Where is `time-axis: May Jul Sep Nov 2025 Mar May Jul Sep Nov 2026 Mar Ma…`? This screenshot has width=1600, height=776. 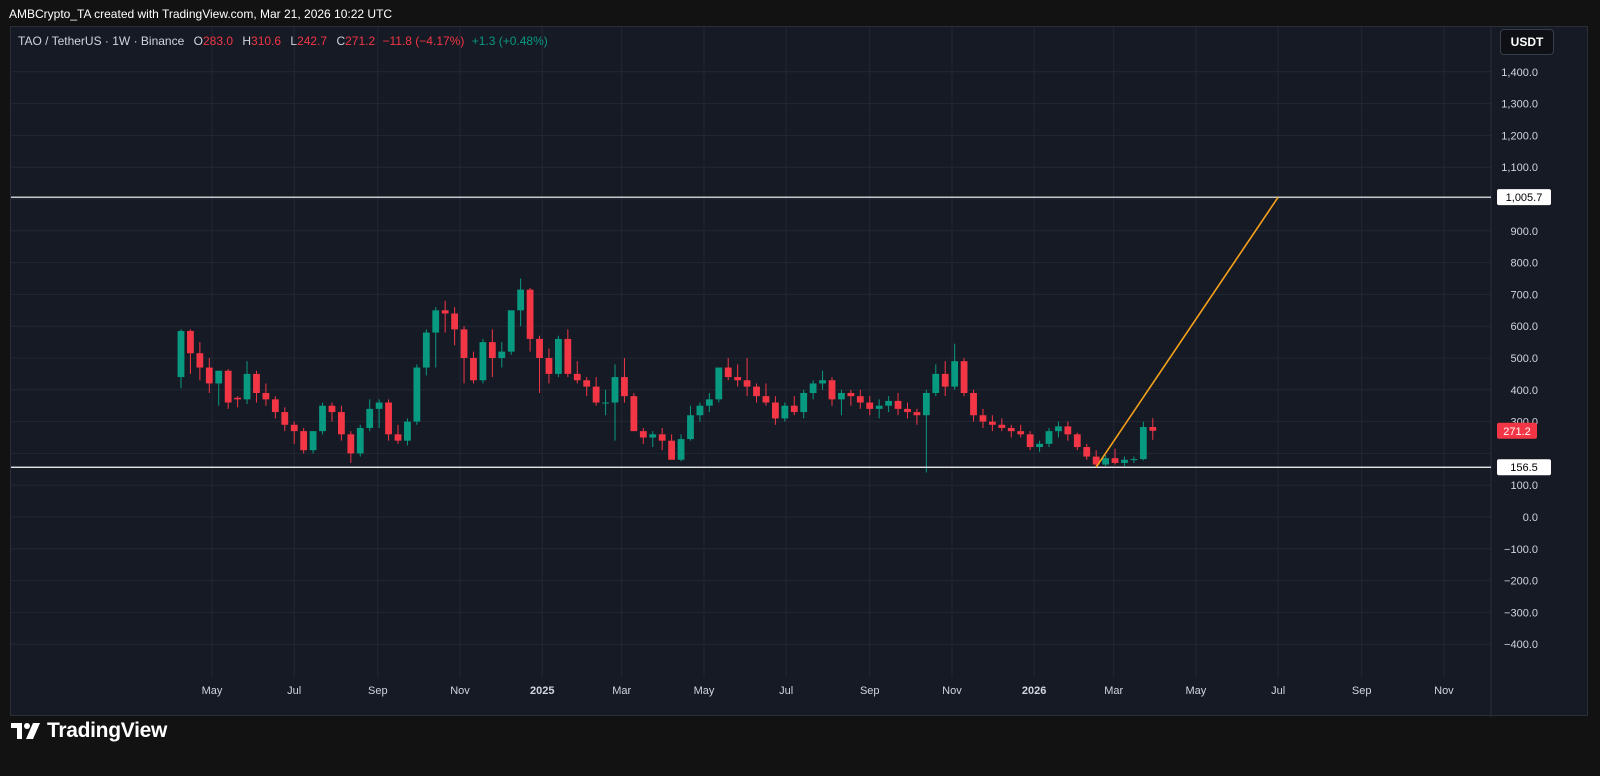 time-axis: May Jul Sep Nov 2025 Mar May Jul Sep Nov 2026 Mar Ma… is located at coordinates (828, 691).